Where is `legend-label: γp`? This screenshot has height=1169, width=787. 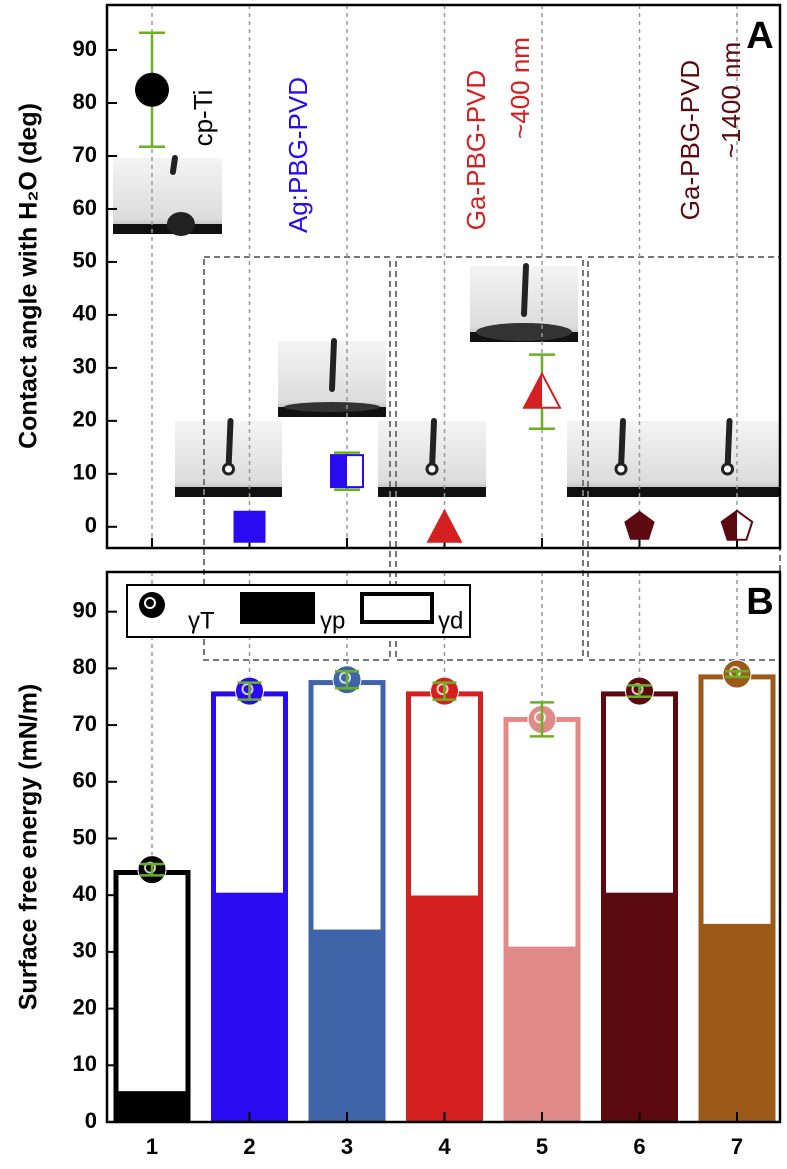 legend-label: γp is located at coordinates (332, 620).